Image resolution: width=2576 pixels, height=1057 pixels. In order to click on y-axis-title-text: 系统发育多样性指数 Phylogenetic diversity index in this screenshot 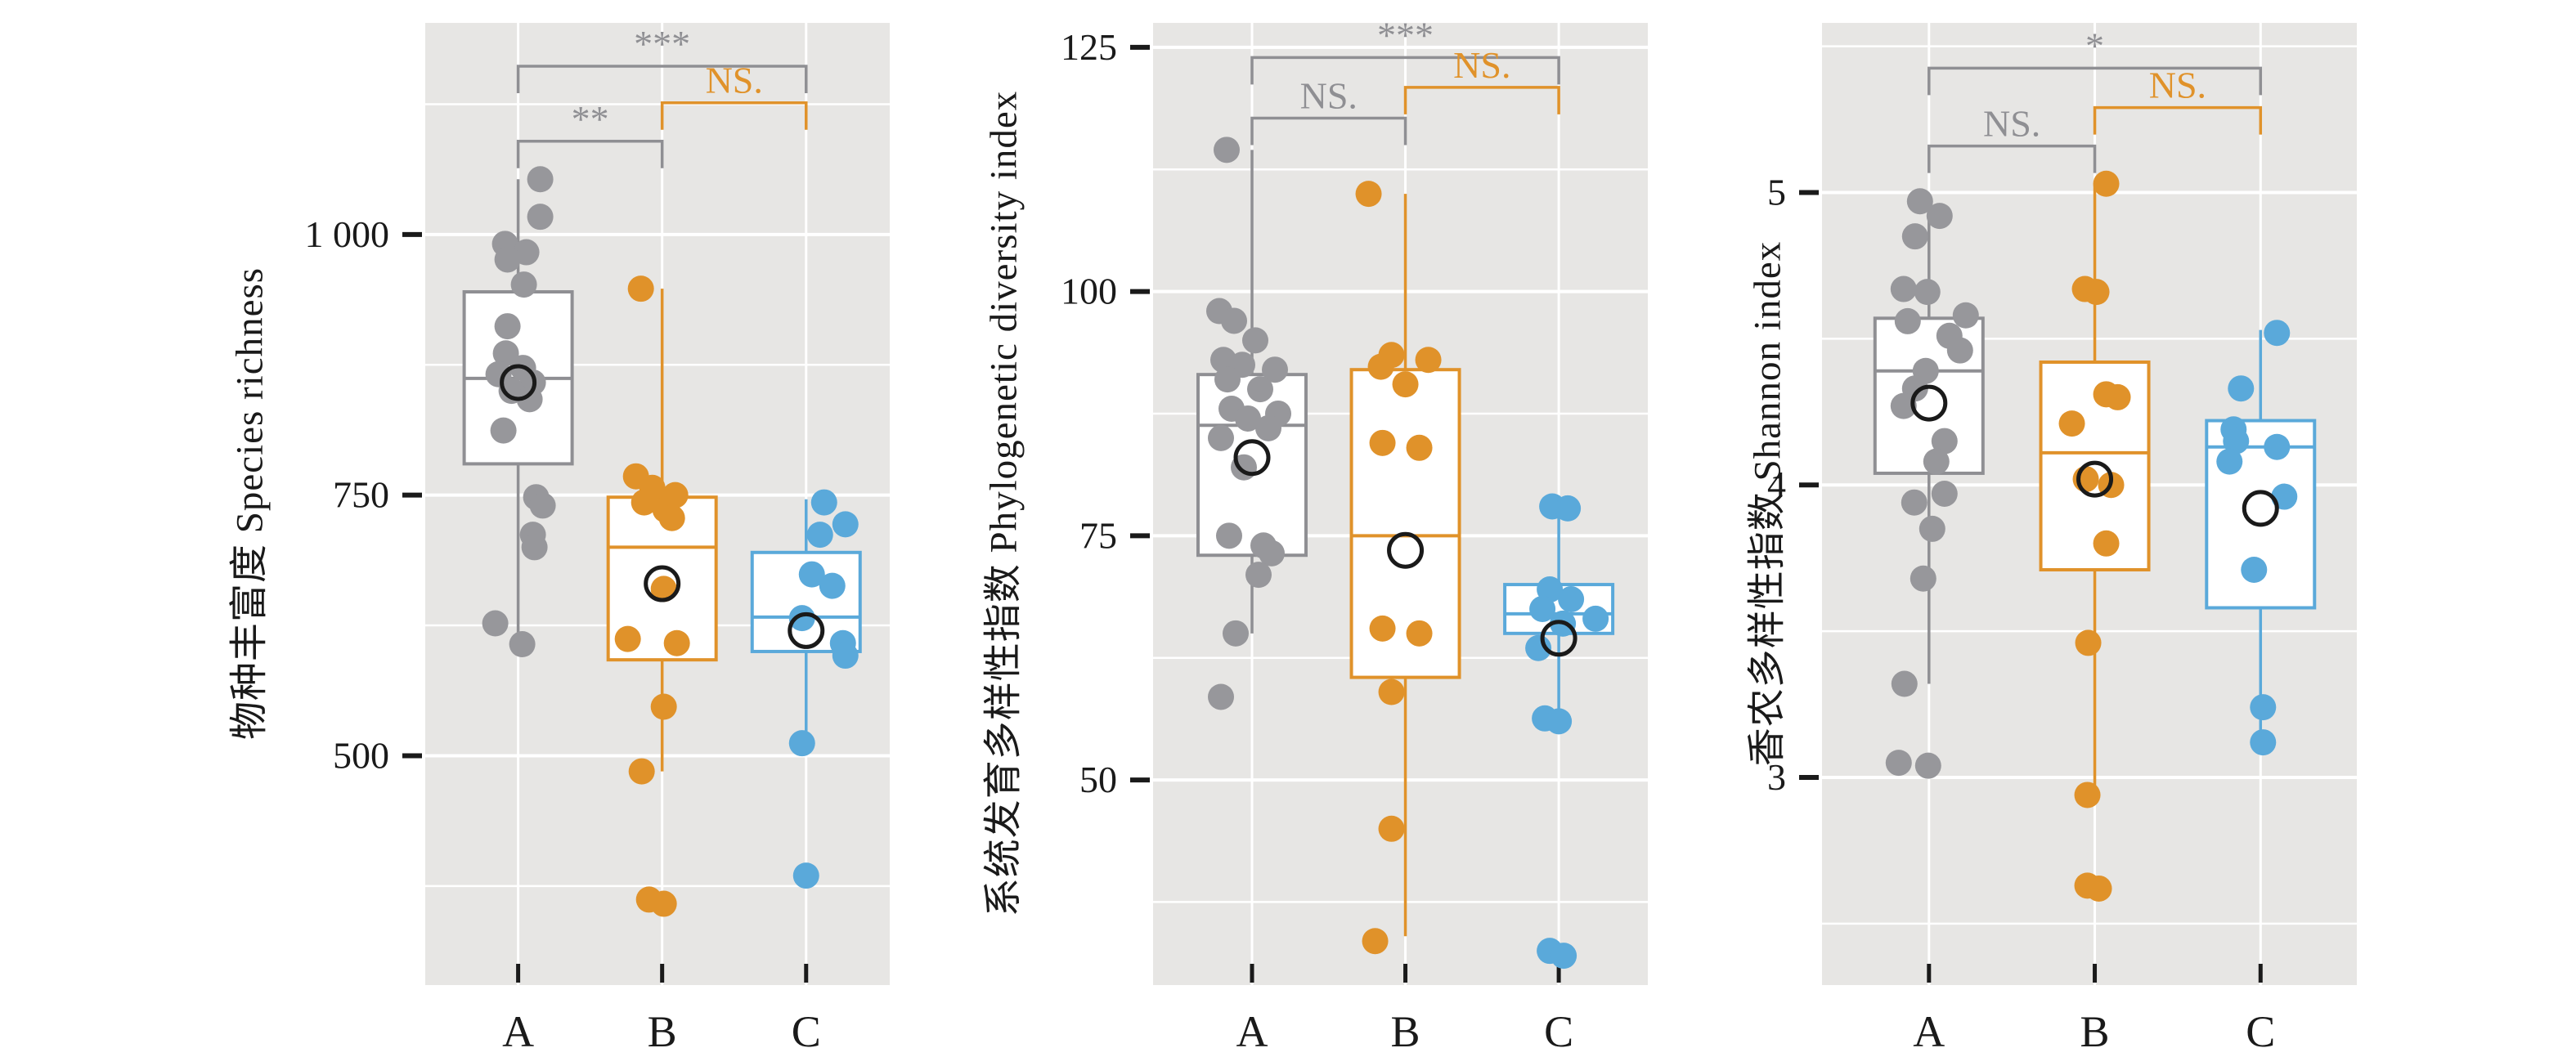, I will do `click(1003, 504)`.